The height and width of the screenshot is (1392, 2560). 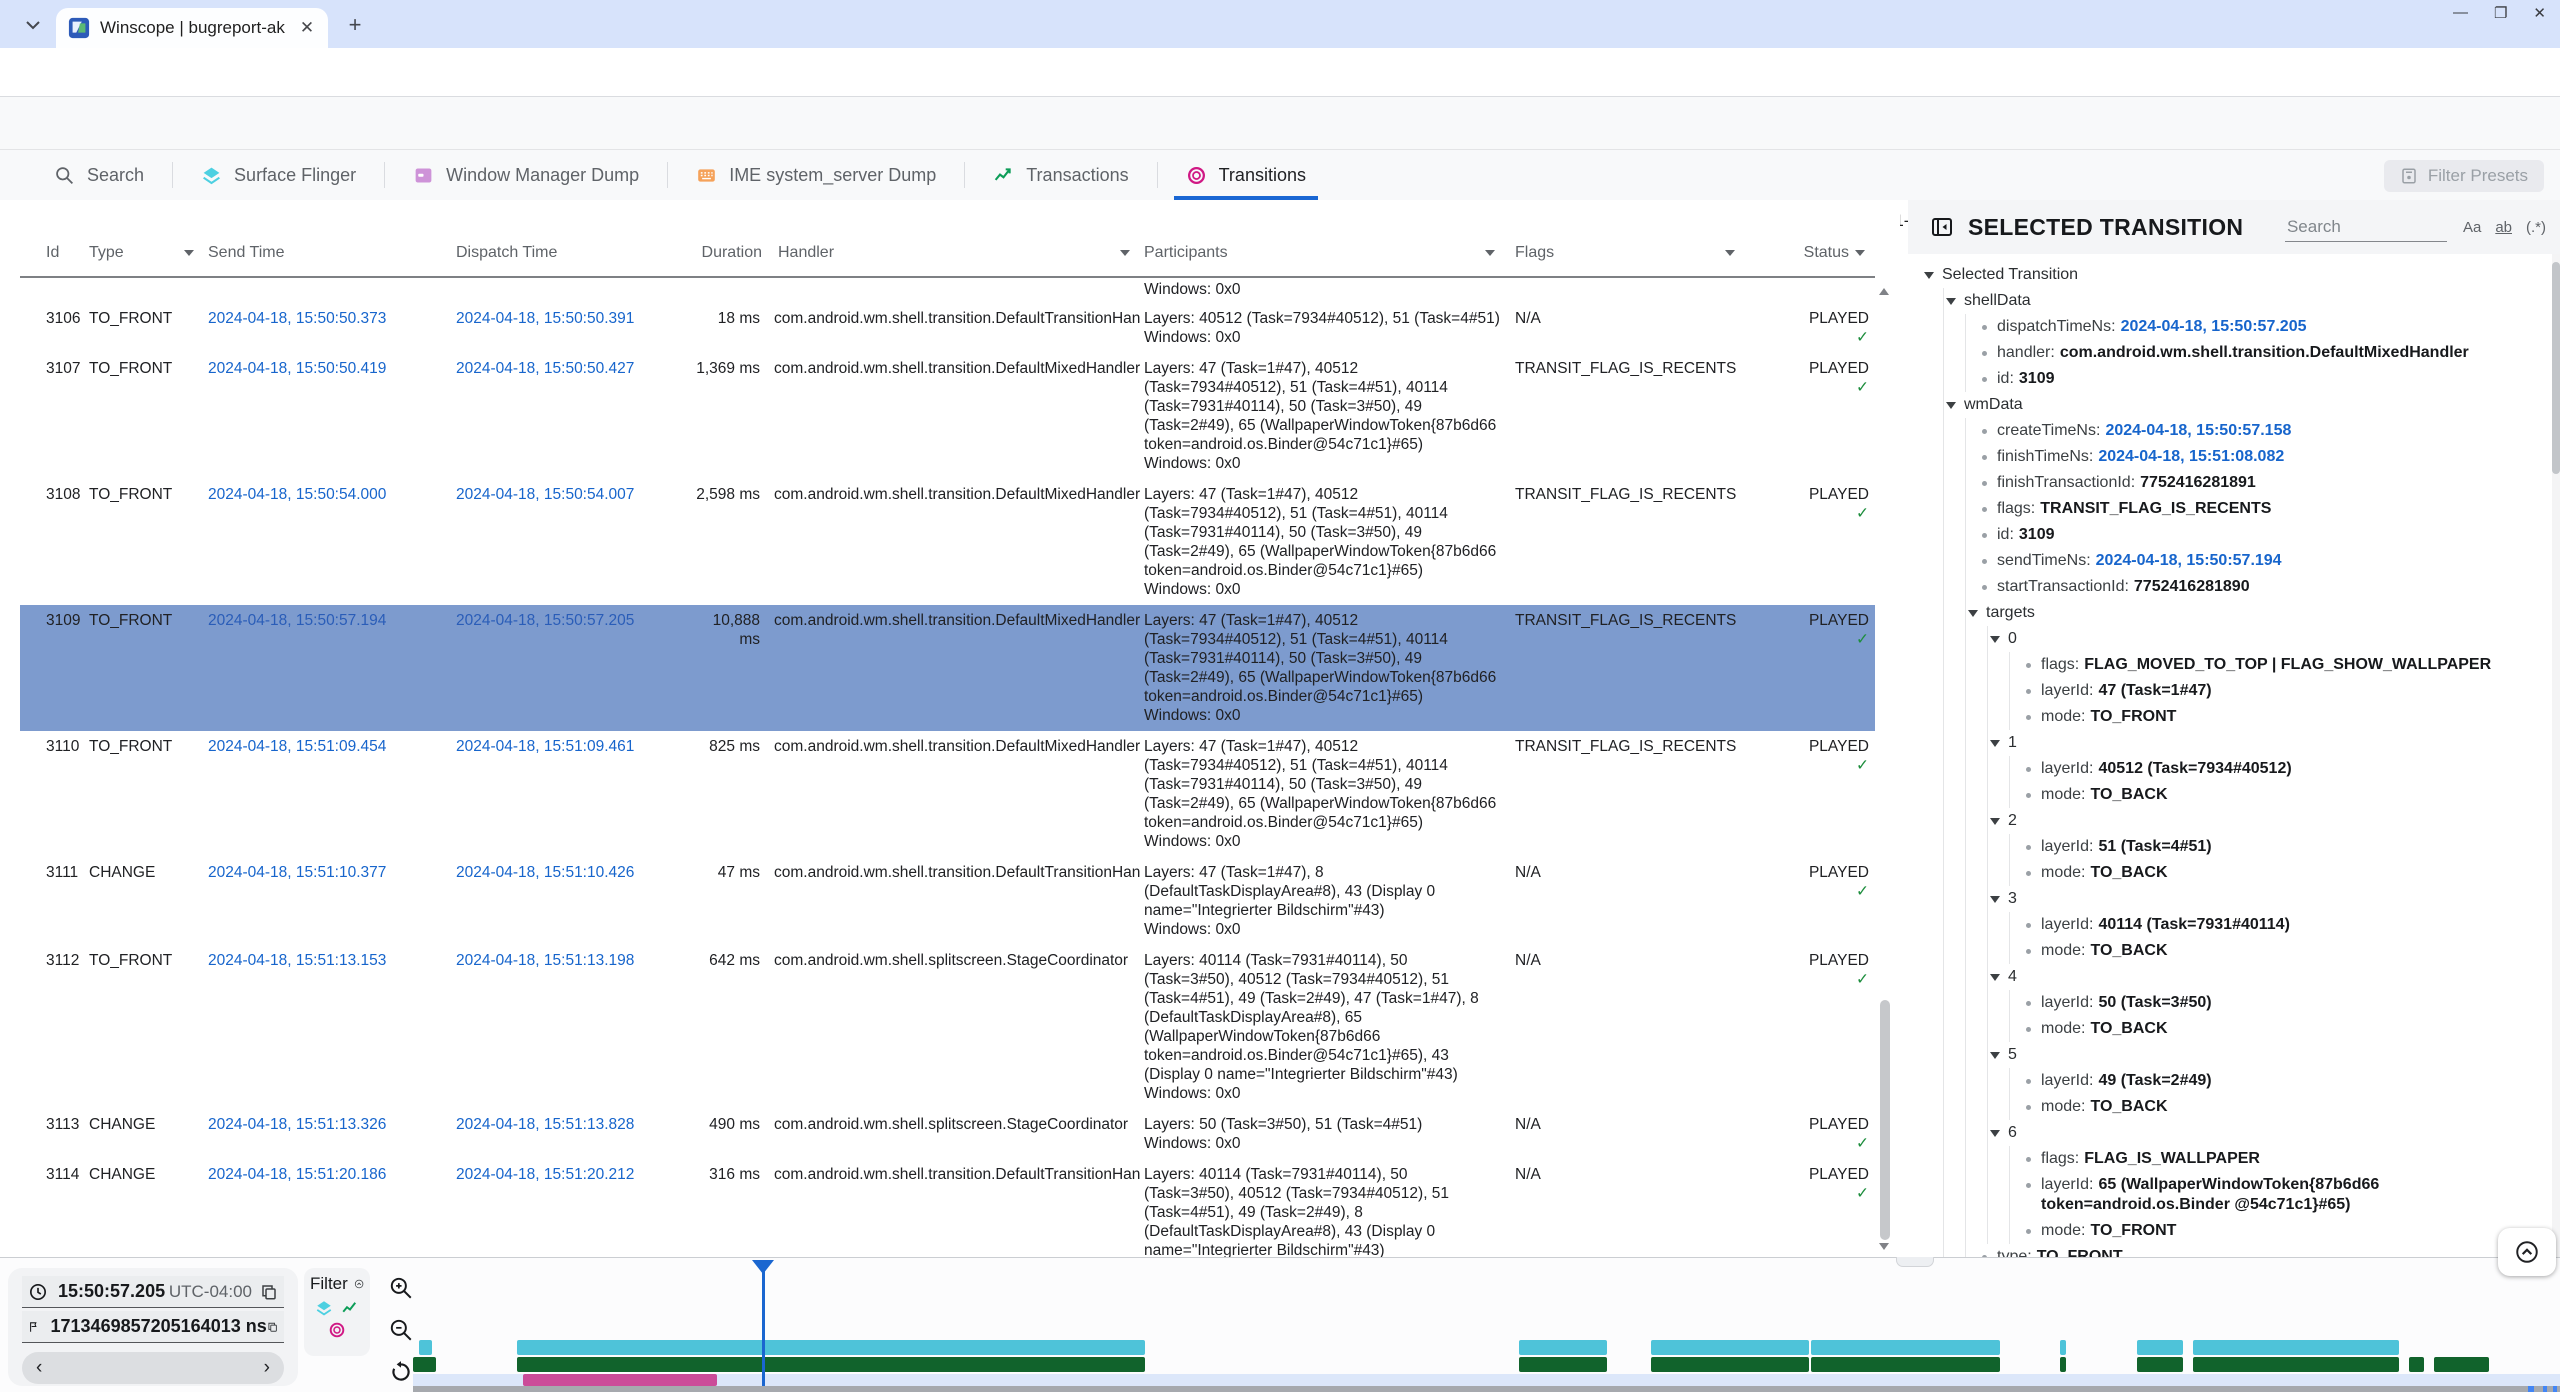 I want to click on tree-leaf: finishTimeNs: 2024-04-18, 15:51:08.082, so click(x=2258, y=457).